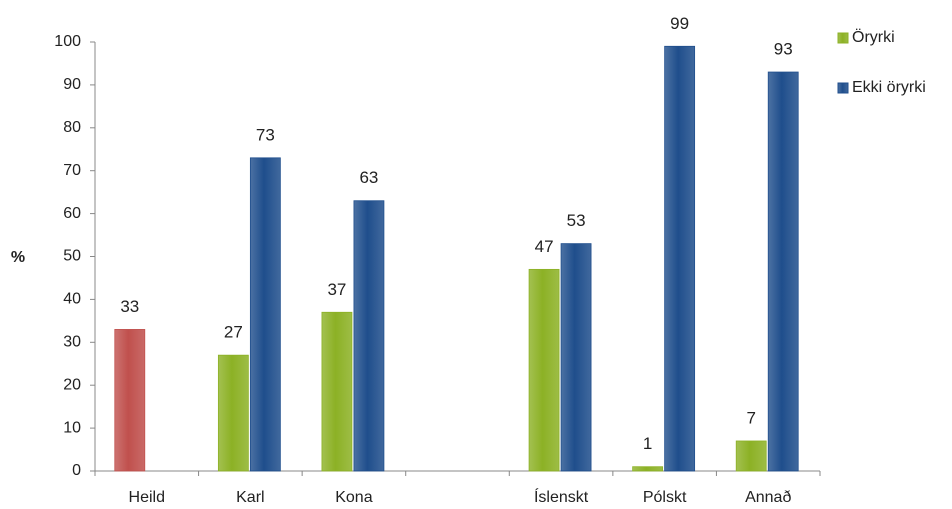 This screenshot has width=952, height=509. I want to click on y-tick-label: 70, so click(72, 170).